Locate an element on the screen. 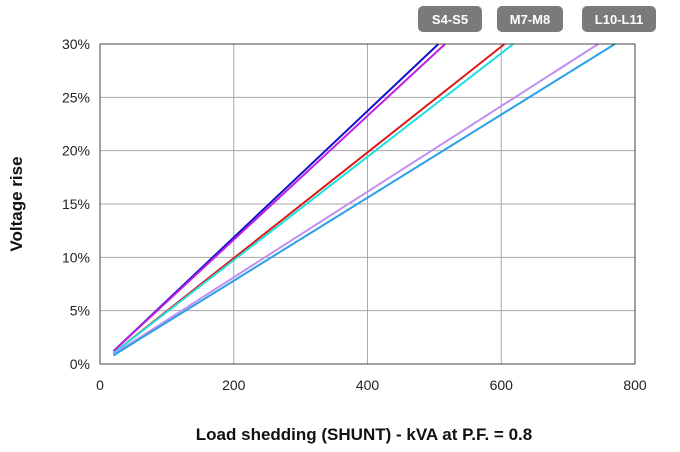 The image size is (680, 452). y-tick-label: 30% is located at coordinates (76, 44).